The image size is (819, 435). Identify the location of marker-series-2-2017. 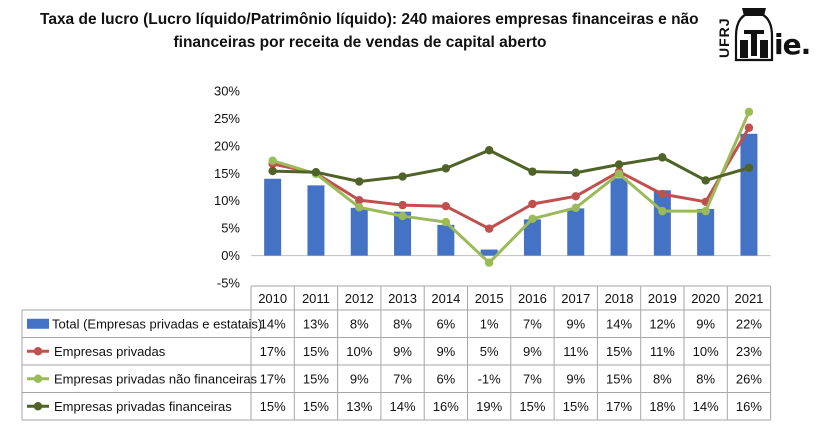
(575, 208).